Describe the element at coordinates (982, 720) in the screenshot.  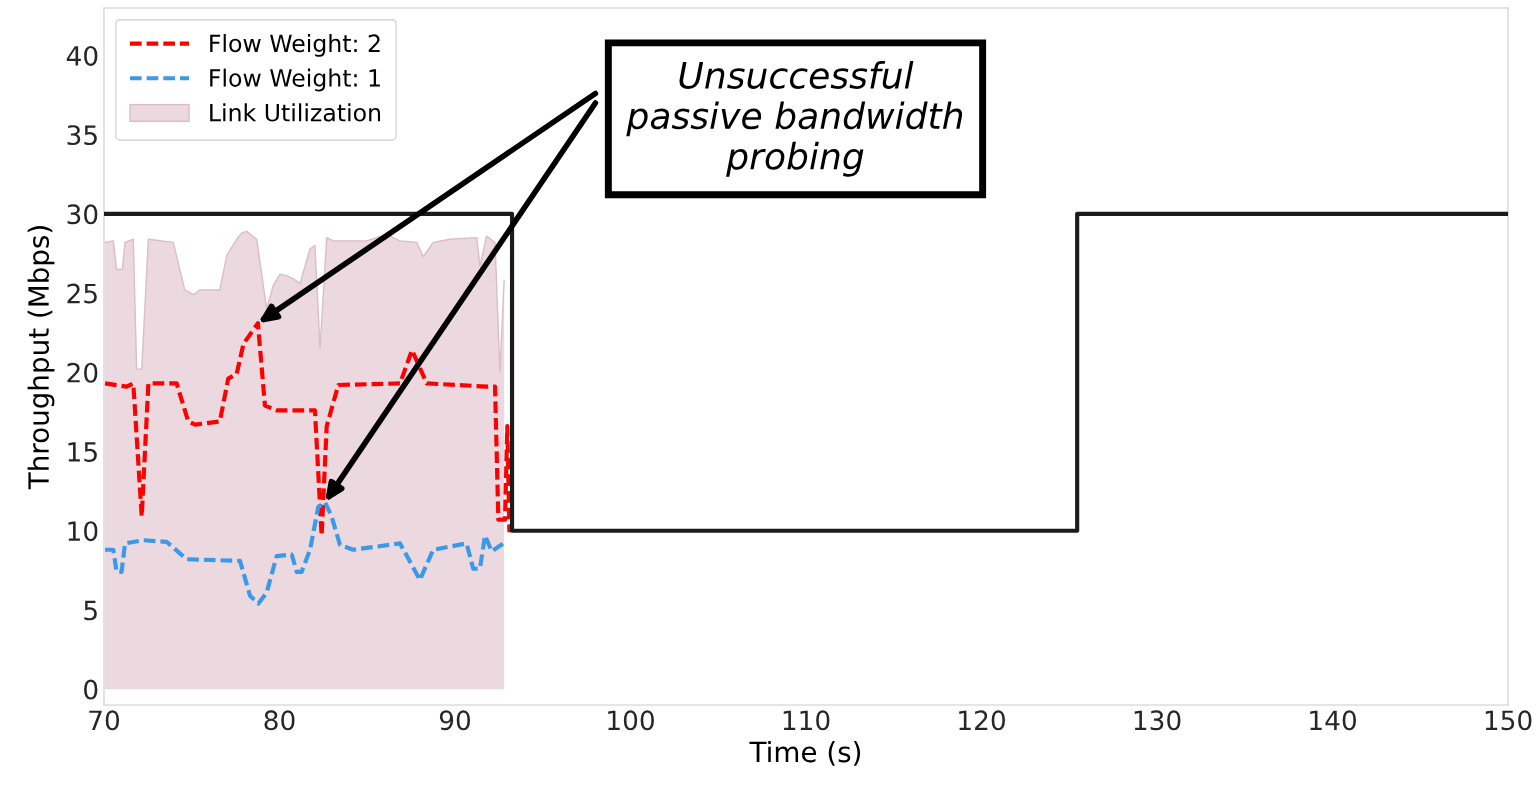
I see `x-tick-label: 120` at that location.